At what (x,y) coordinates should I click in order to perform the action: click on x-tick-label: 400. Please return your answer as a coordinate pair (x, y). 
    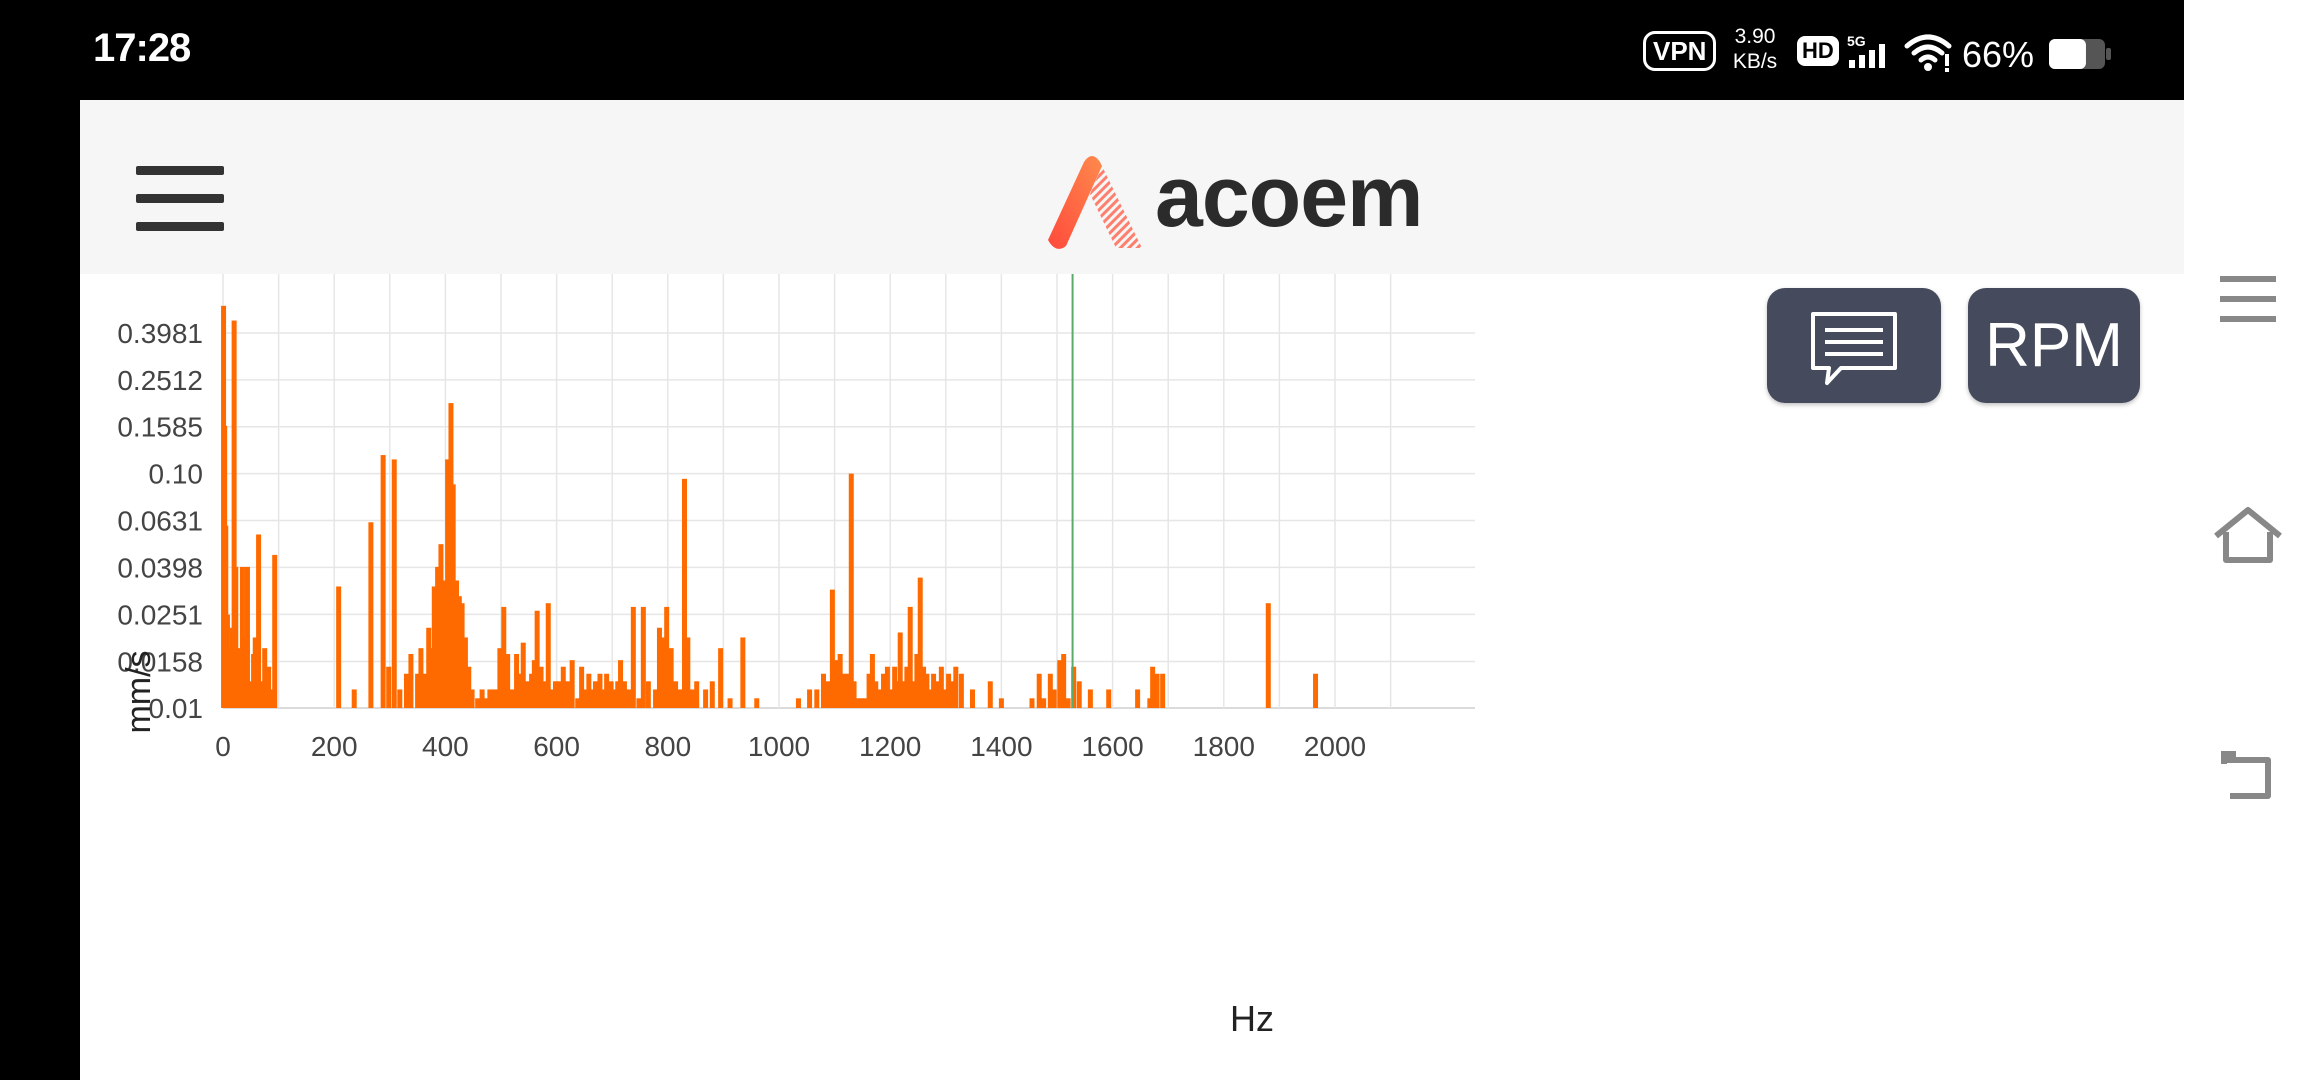
    Looking at the image, I should click on (445, 746).